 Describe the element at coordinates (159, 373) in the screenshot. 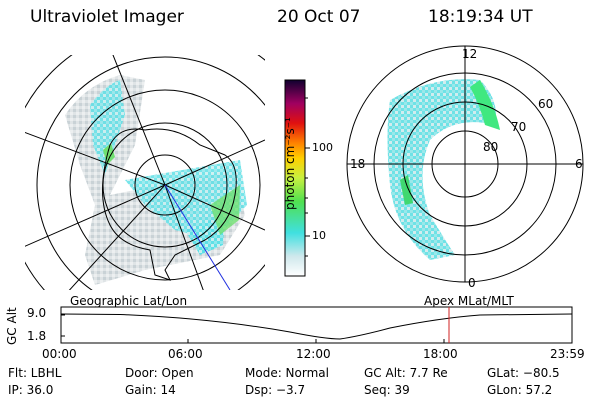

I see `door-status: Door: Open` at that location.